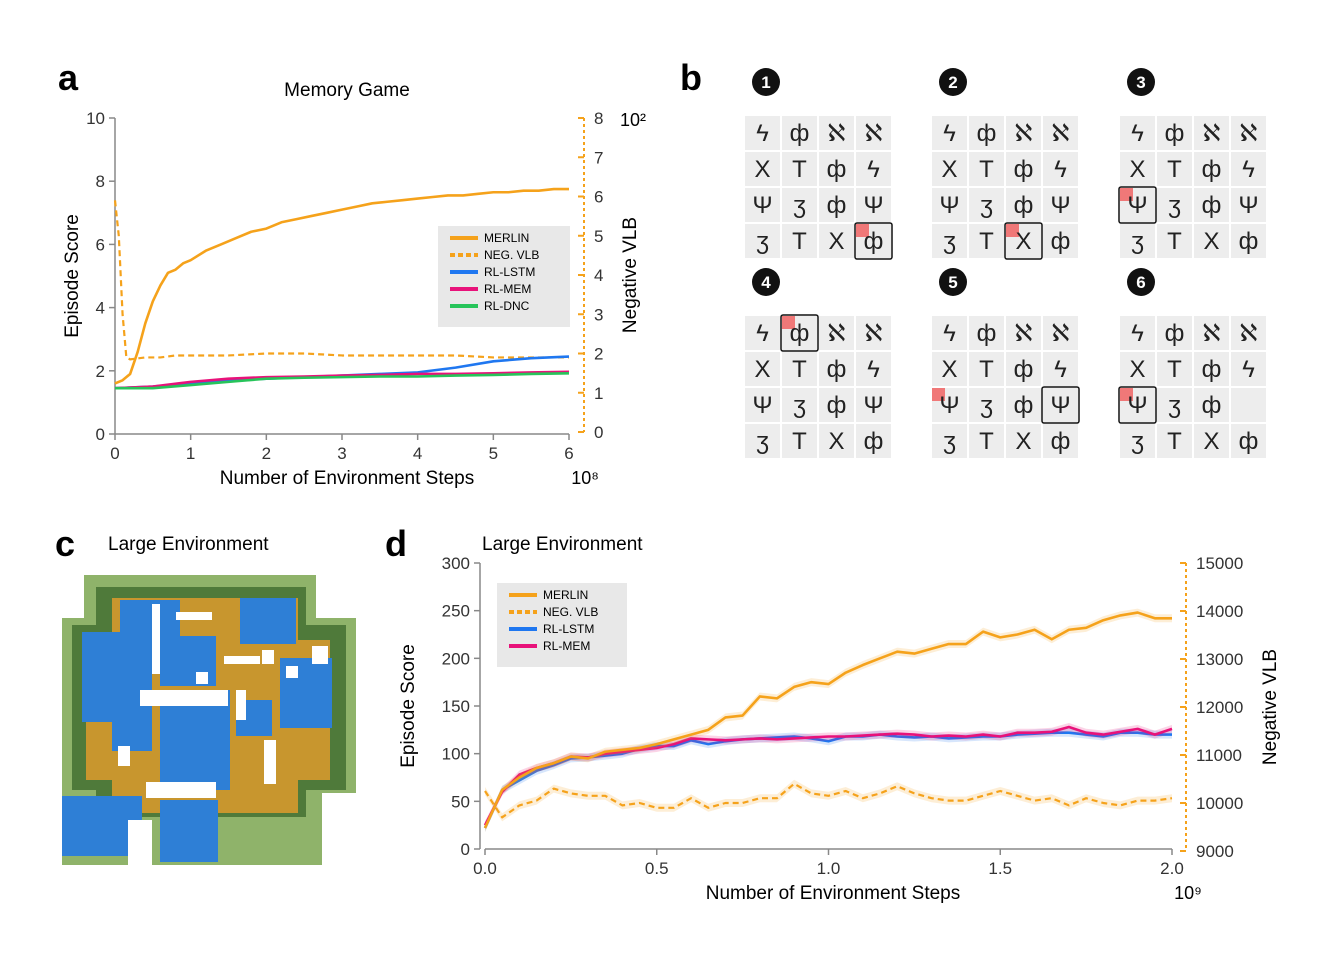 This screenshot has height=970, width=1331. Describe the element at coordinates (598, 354) in the screenshot. I see `memory-chart-y2-tick-label: 2` at that location.